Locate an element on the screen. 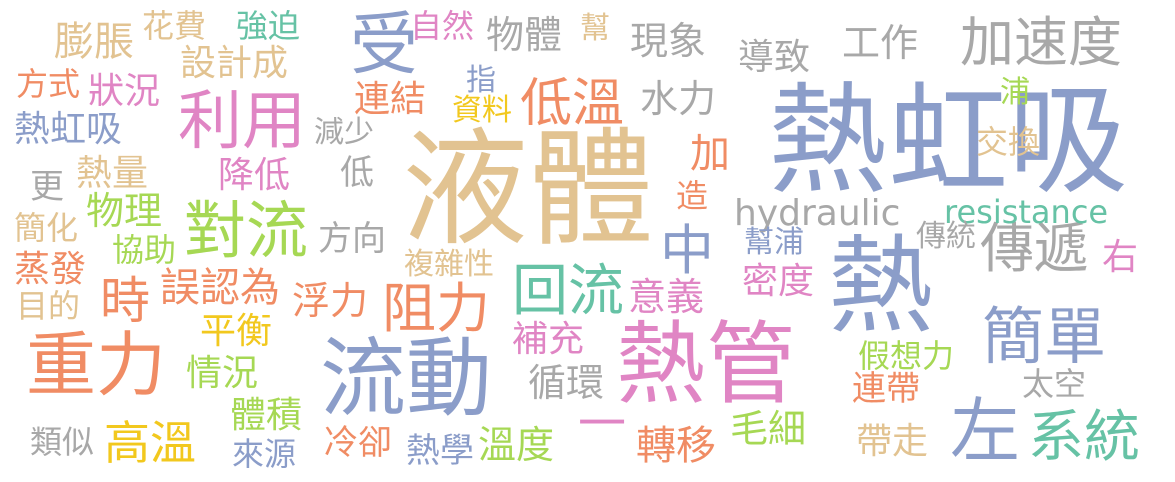 This screenshot has width=1175, height=482. word-zhong: 中 is located at coordinates (687, 250).